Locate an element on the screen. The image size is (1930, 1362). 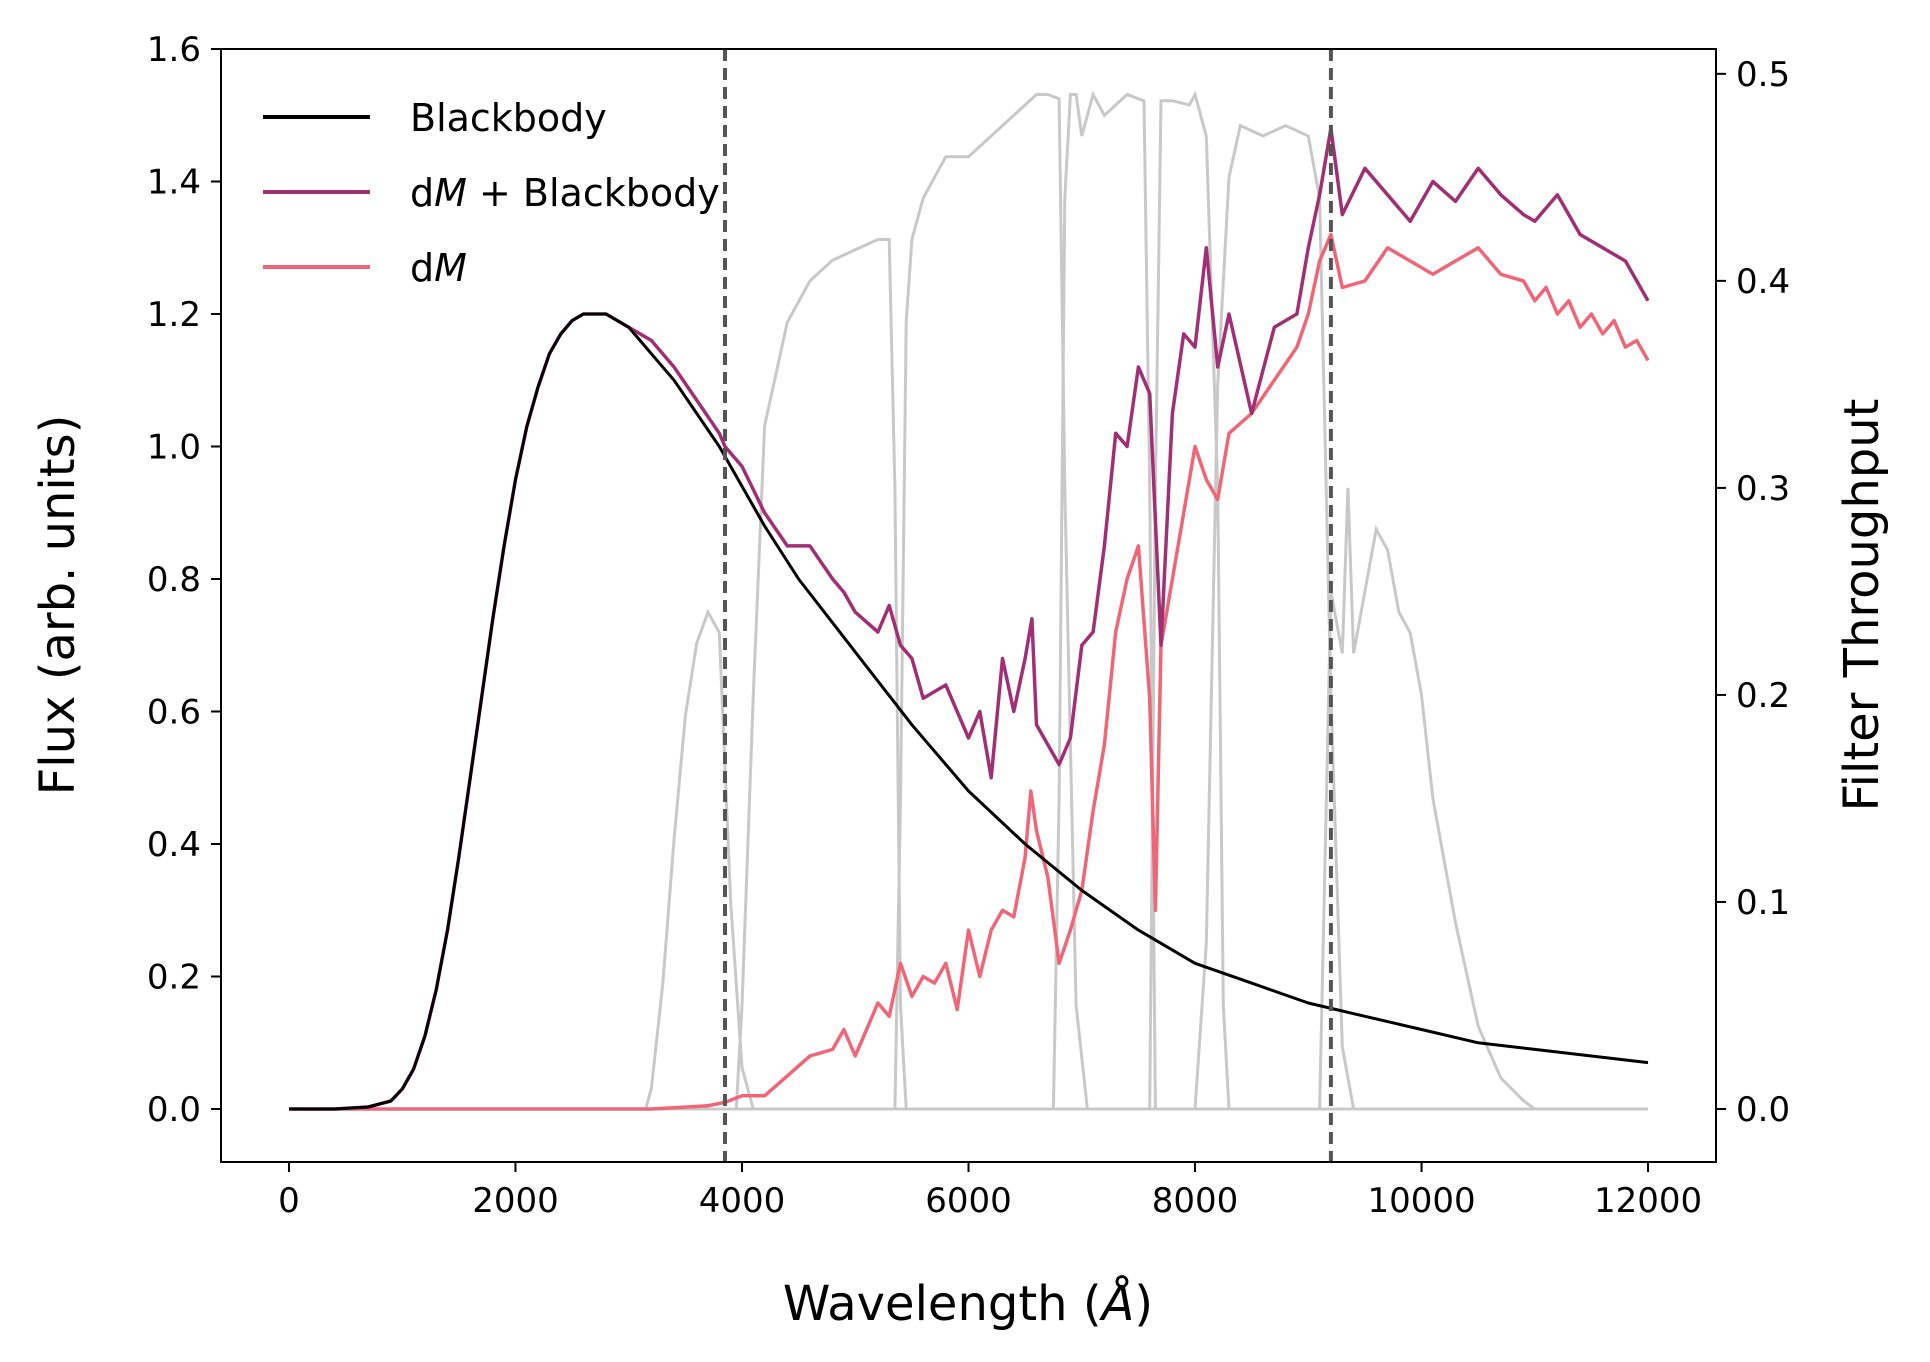
y-tick-label: 1.6 is located at coordinates (174, 50).